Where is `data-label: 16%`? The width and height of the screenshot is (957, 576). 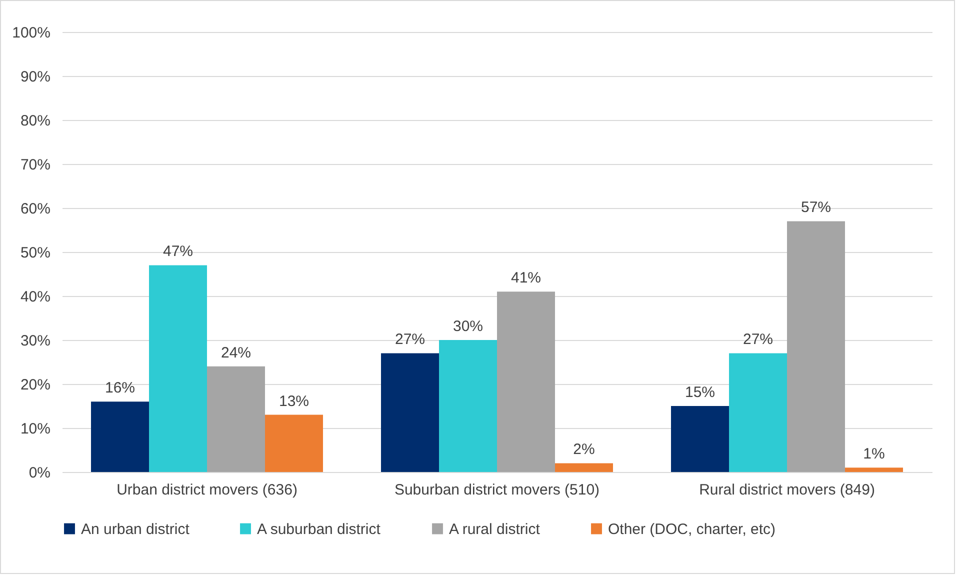 data-label: 16% is located at coordinates (120, 388).